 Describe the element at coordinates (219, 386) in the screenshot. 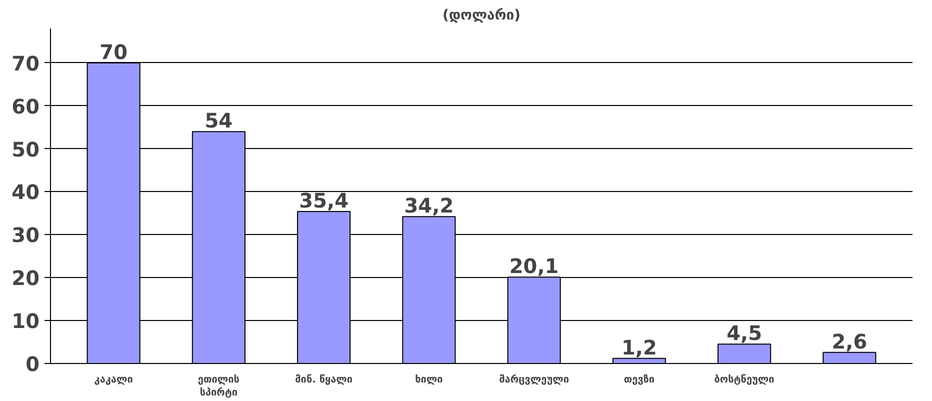

I see `x-tick-label: ეთილის სპირტი` at that location.